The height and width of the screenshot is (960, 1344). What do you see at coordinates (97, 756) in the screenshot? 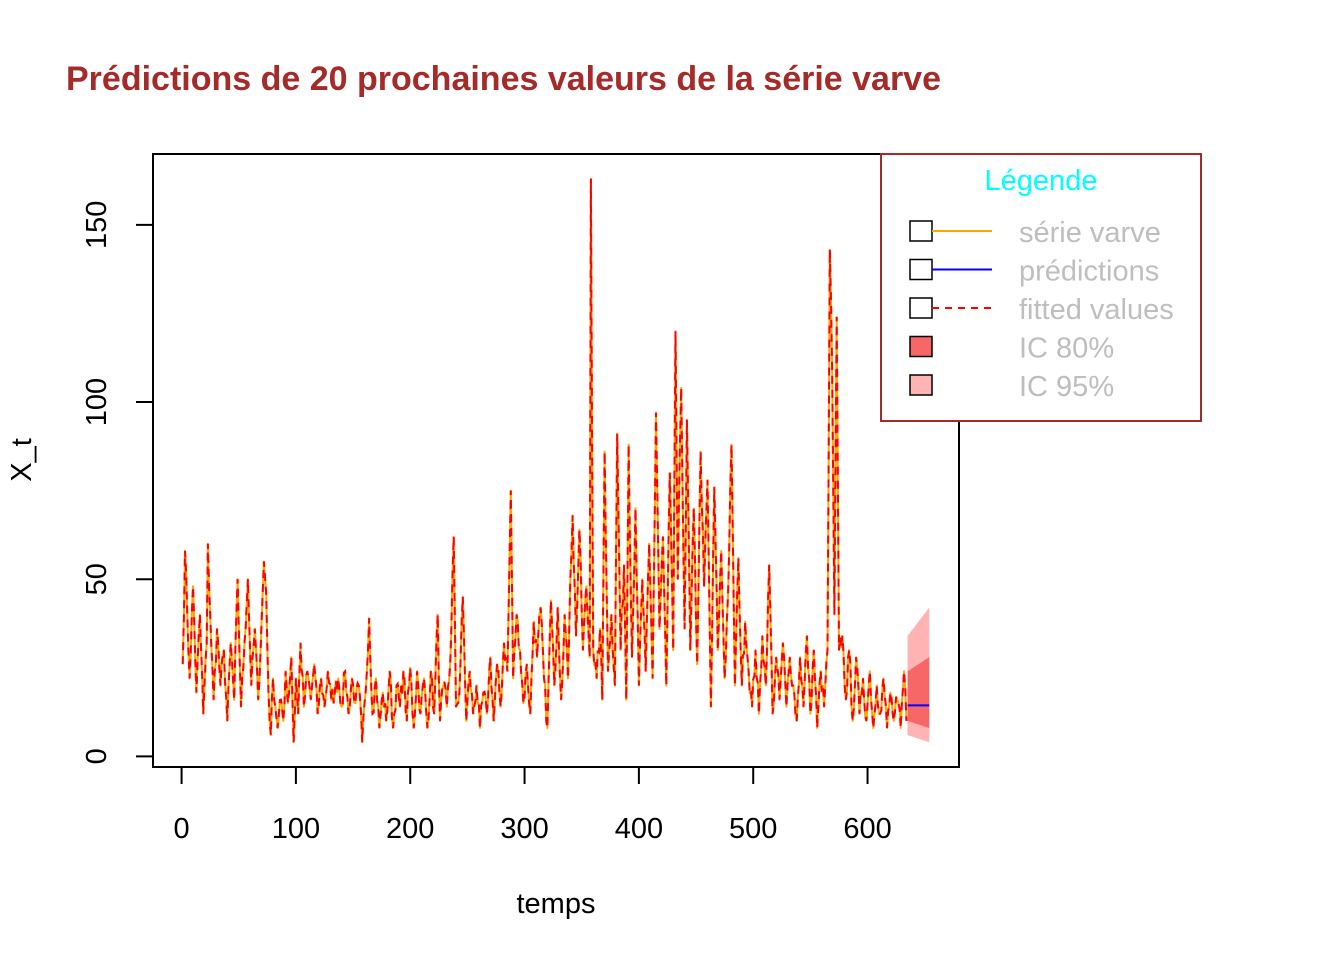
I see `y-tick-label: 0` at bounding box center [97, 756].